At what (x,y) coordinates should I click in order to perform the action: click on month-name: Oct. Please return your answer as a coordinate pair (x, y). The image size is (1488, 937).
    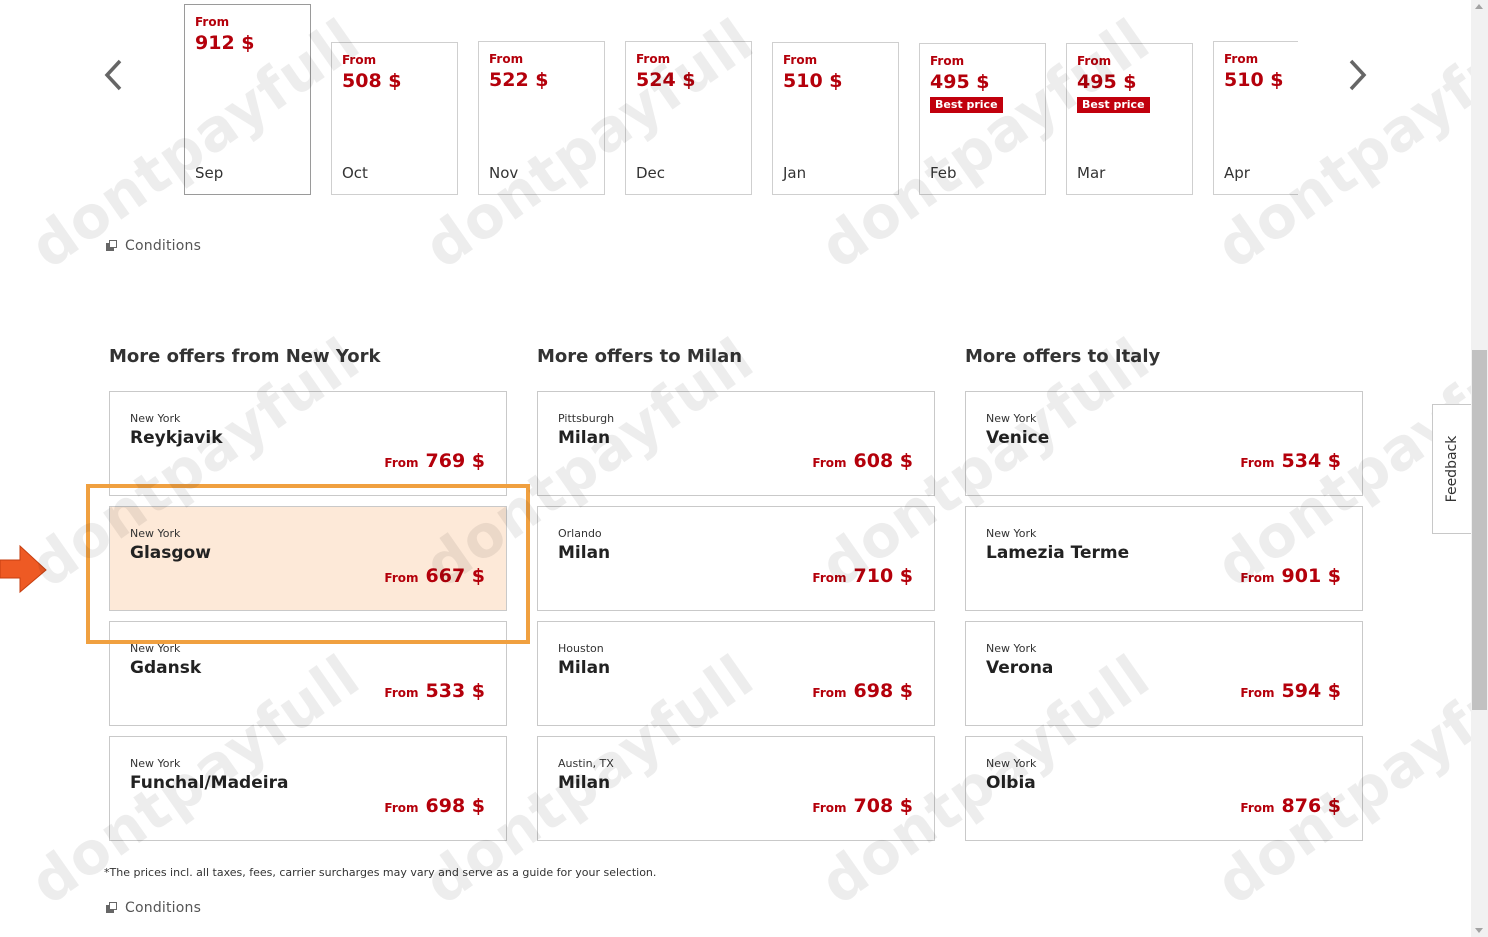
    Looking at the image, I should click on (355, 173).